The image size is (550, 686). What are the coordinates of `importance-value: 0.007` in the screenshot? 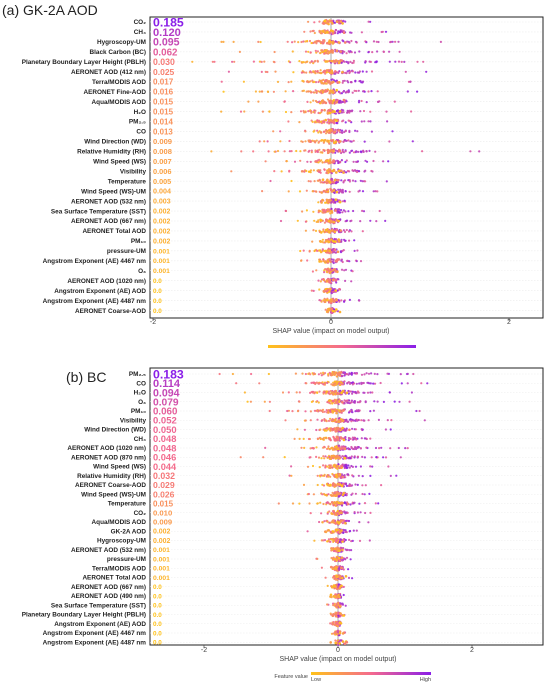 It's located at (162, 161).